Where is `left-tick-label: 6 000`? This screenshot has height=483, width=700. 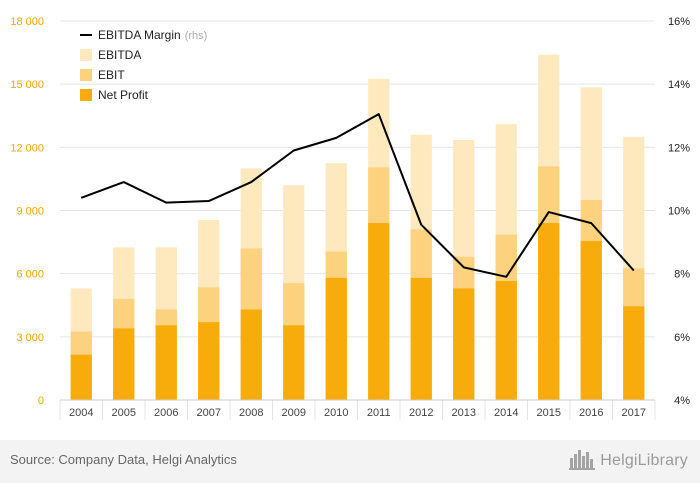 left-tick-label: 6 000 is located at coordinates (30, 275).